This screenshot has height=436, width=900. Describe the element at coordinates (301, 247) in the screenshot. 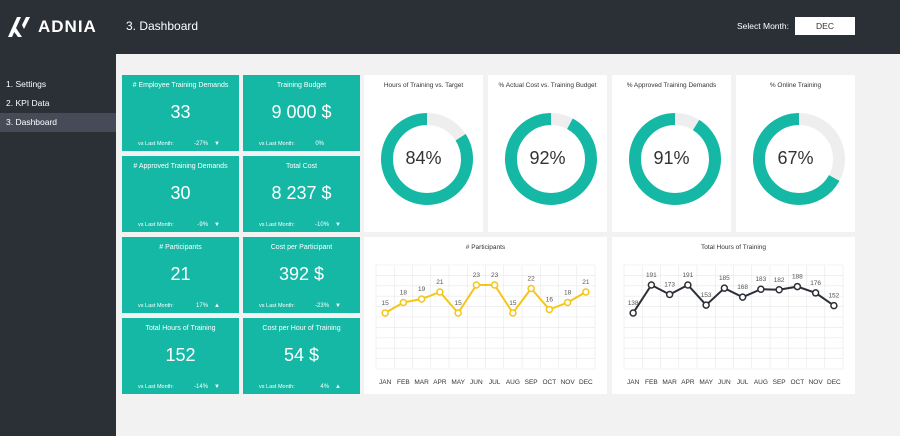

I see `kpi-title: Cost per Participant` at that location.